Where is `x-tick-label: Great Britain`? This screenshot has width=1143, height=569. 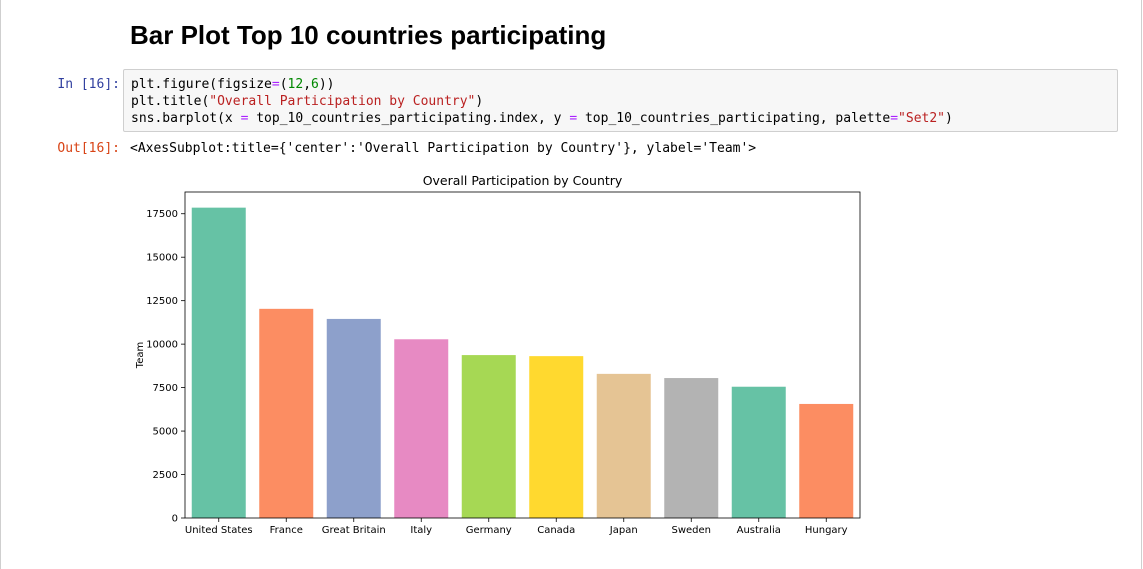 x-tick-label: Great Britain is located at coordinates (354, 530).